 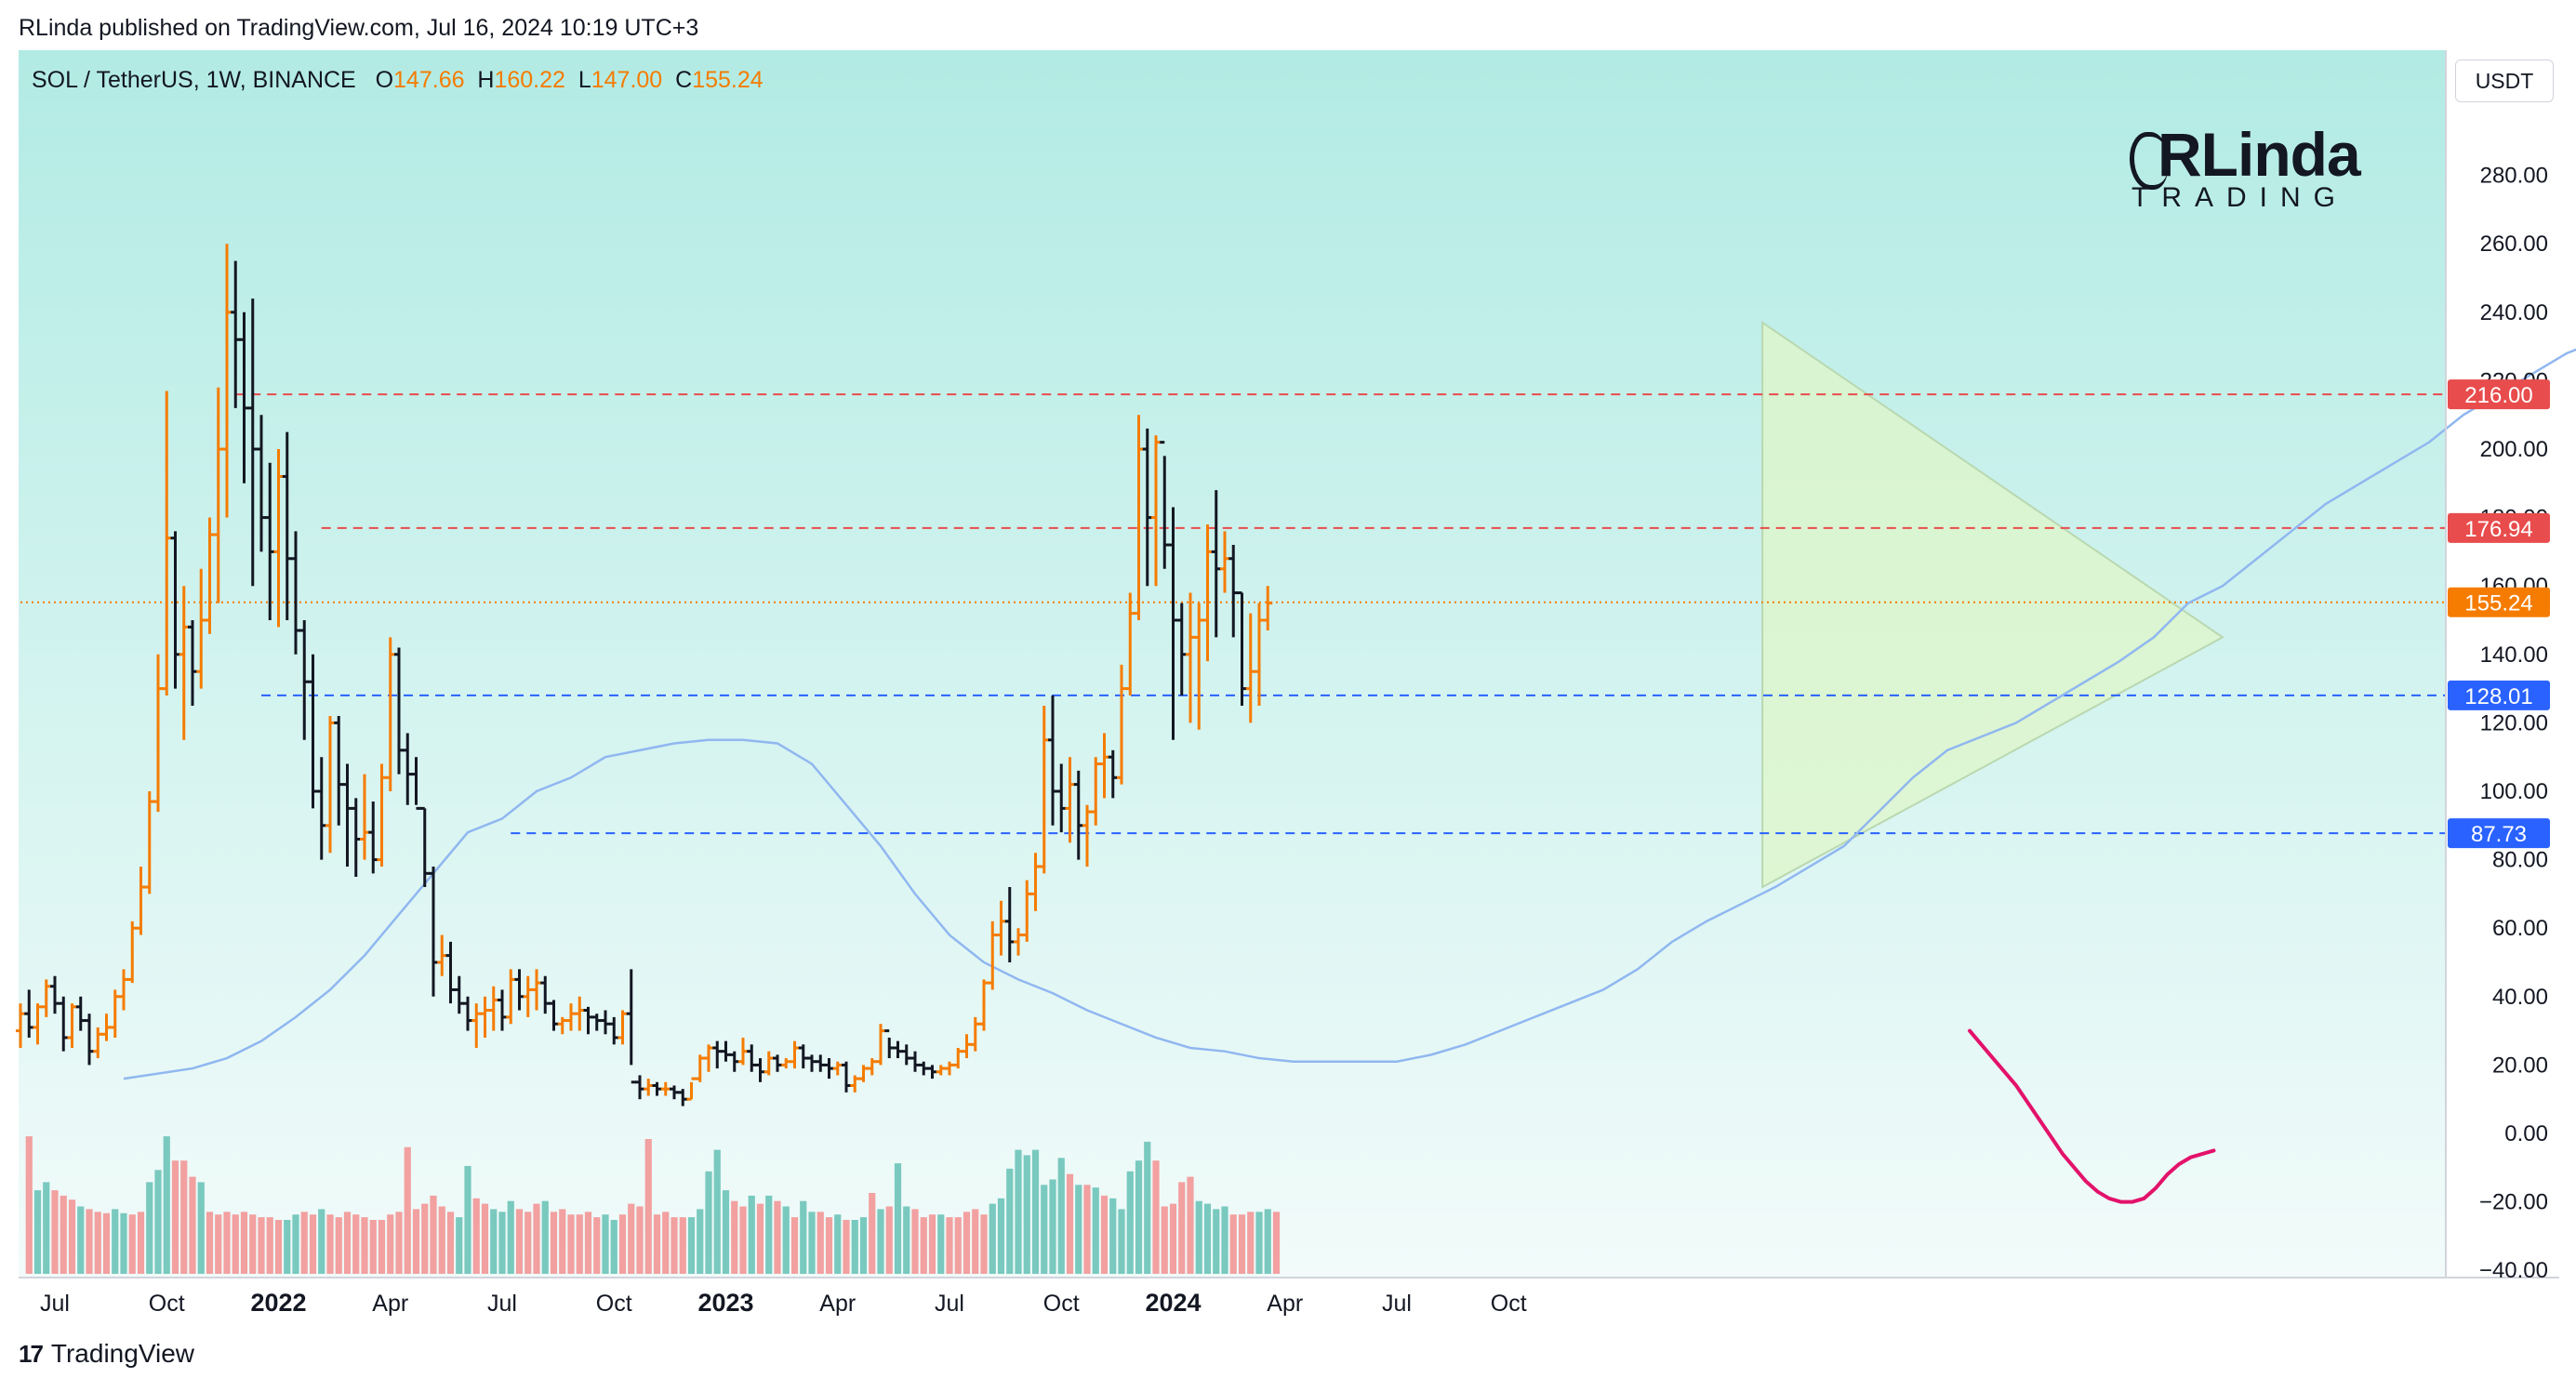 I want to click on close-label: C, so click(x=684, y=80).